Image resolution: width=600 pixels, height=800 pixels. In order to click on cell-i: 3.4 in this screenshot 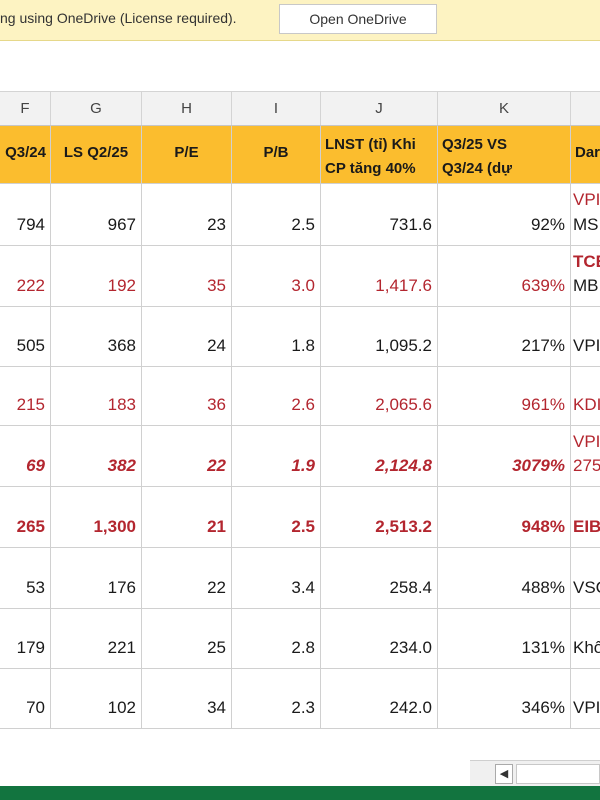, I will do `click(276, 578)`.